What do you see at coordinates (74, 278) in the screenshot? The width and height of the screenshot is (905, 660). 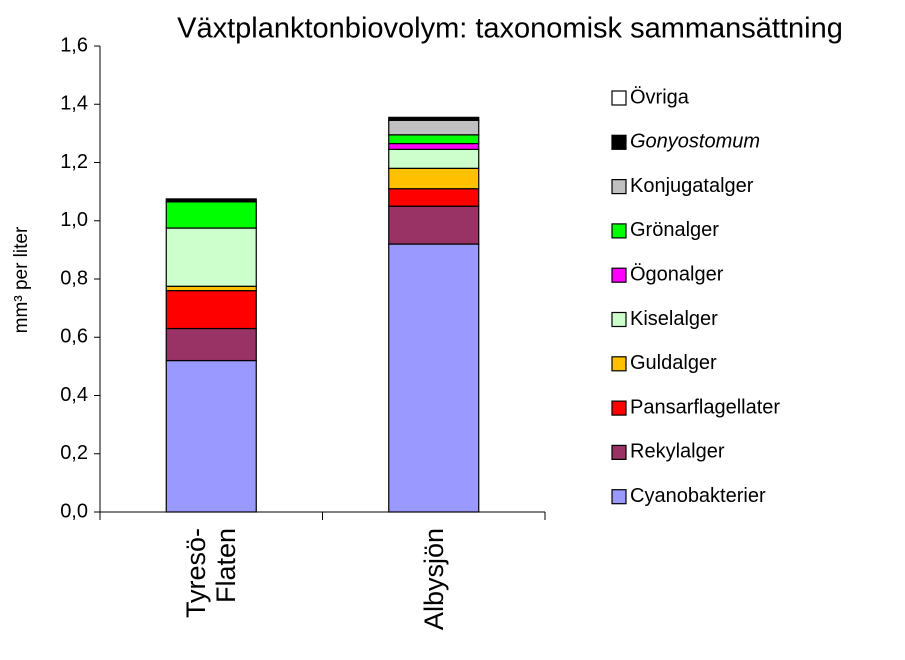 I see `y-tick-label: 0,8` at bounding box center [74, 278].